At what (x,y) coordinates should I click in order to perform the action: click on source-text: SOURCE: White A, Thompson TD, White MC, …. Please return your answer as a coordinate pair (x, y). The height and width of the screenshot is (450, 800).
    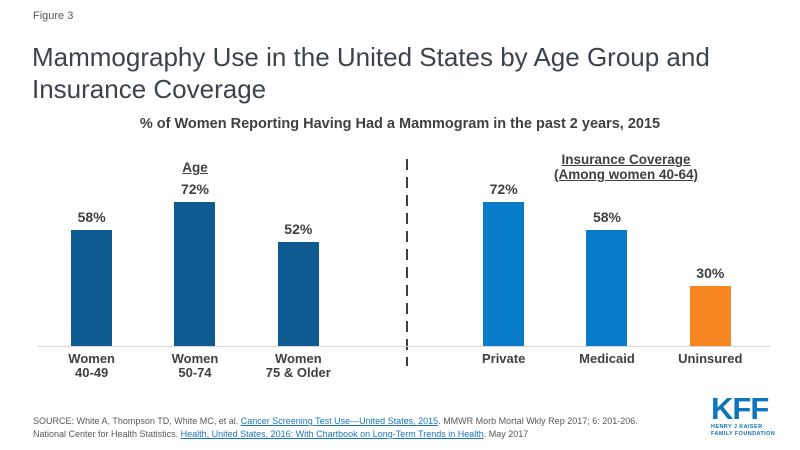
    Looking at the image, I should click on (137, 421).